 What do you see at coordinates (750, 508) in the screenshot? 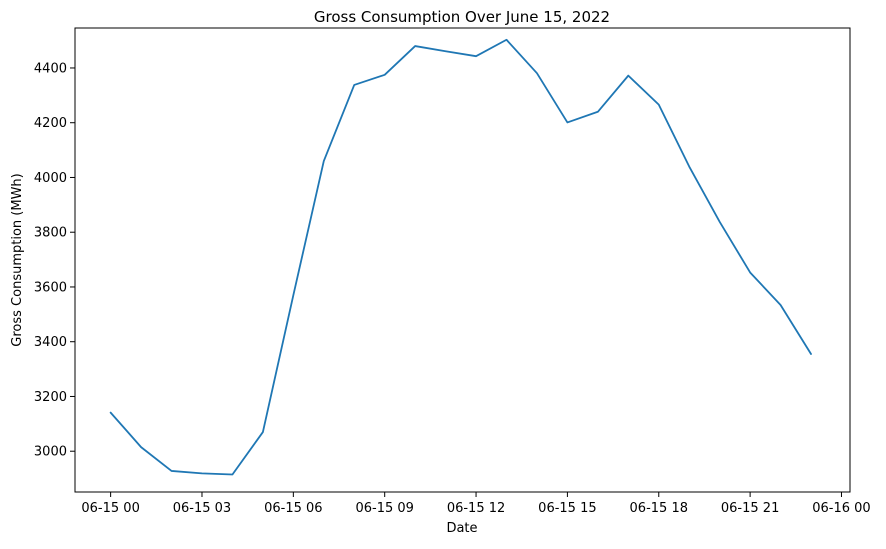
I see `x-tick-label: 06-15 21` at bounding box center [750, 508].